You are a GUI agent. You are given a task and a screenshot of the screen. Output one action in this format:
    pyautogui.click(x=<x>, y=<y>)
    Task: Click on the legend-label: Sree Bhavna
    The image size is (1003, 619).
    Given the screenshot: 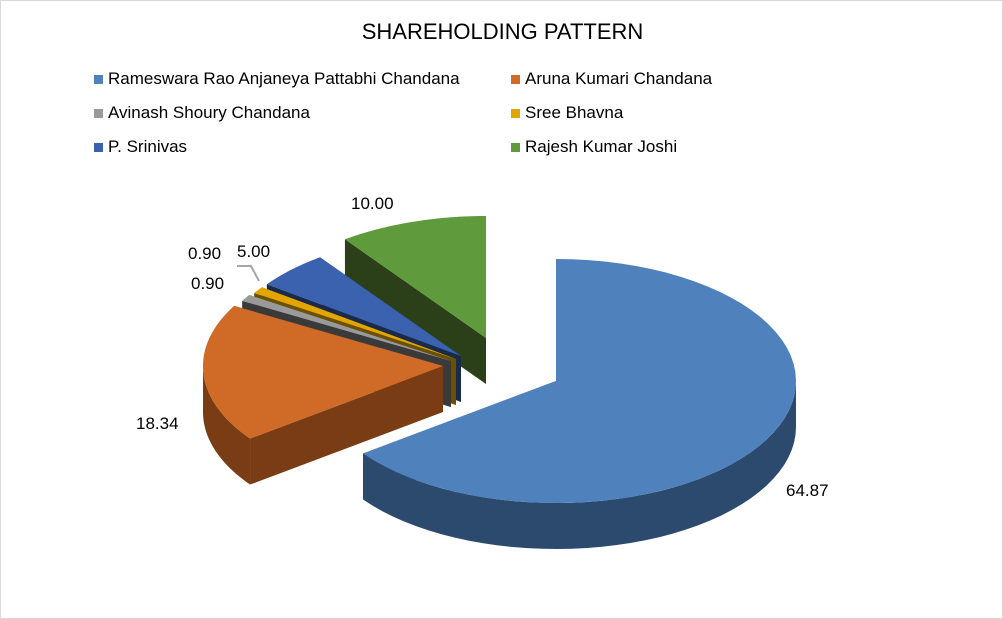 What is the action you would take?
    pyautogui.click(x=574, y=112)
    